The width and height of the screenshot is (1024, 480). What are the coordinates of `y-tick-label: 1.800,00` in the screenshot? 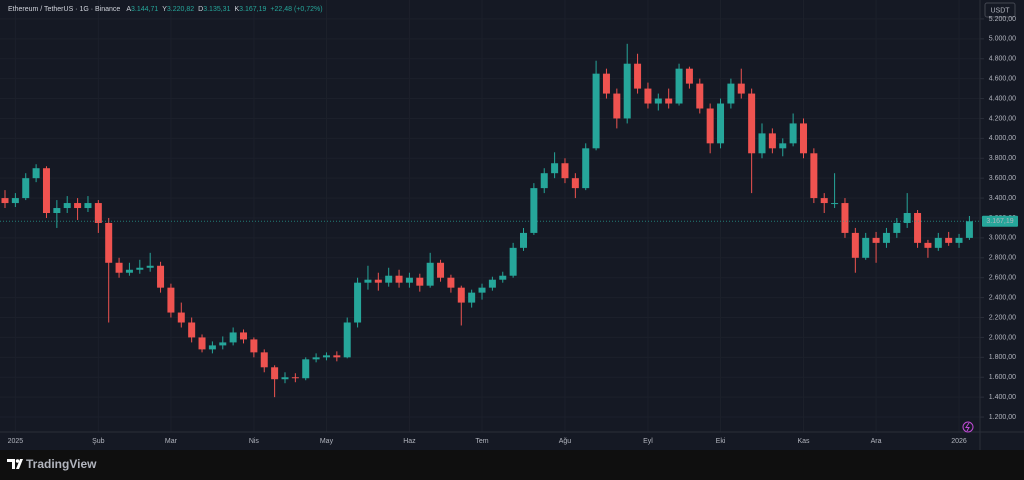 It's located at (1002, 357).